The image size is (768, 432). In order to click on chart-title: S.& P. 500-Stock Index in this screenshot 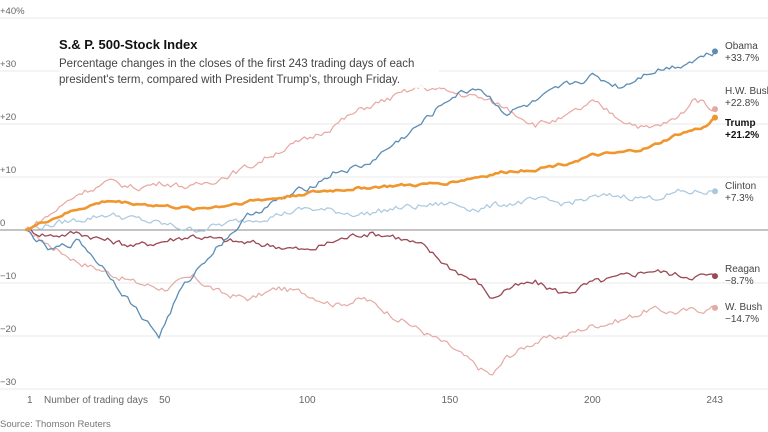, I will do `click(128, 44)`.